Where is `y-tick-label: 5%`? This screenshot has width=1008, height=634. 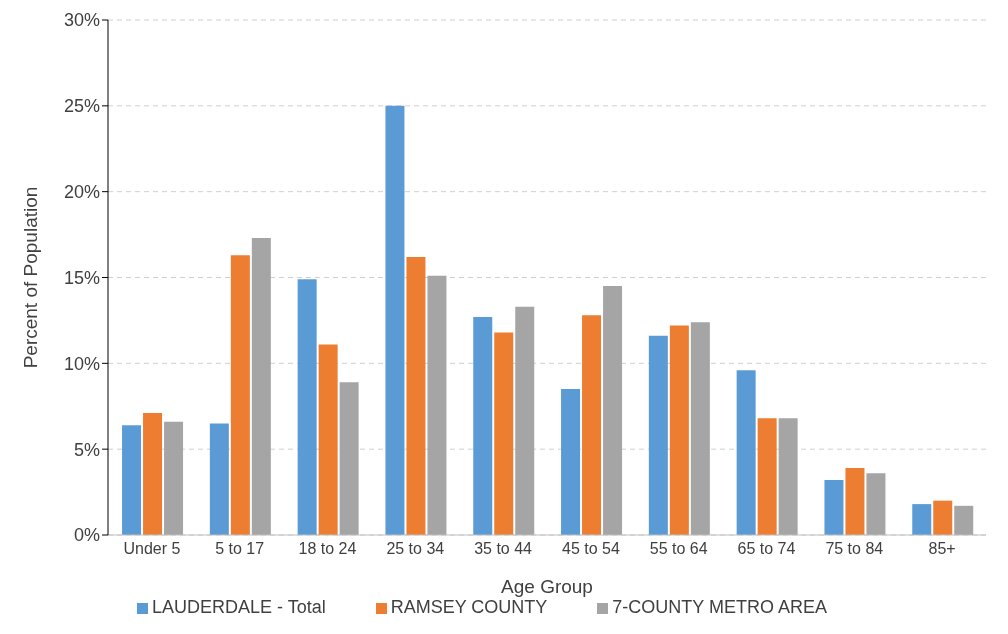 y-tick-label: 5% is located at coordinates (86, 449).